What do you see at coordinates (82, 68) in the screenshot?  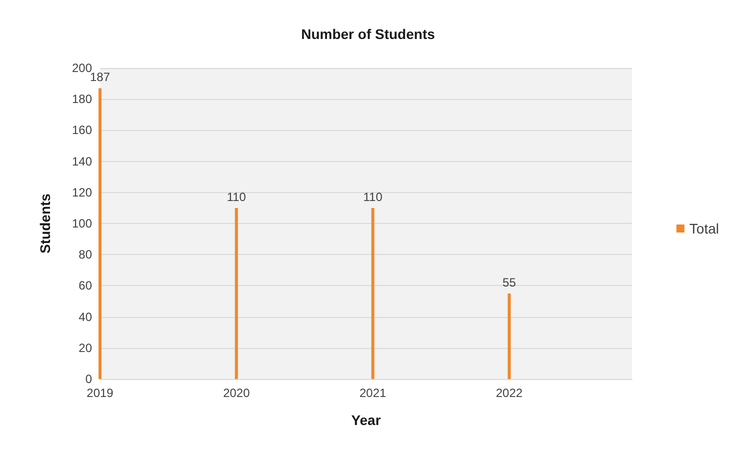 I see `y-tick-label: 200` at bounding box center [82, 68].